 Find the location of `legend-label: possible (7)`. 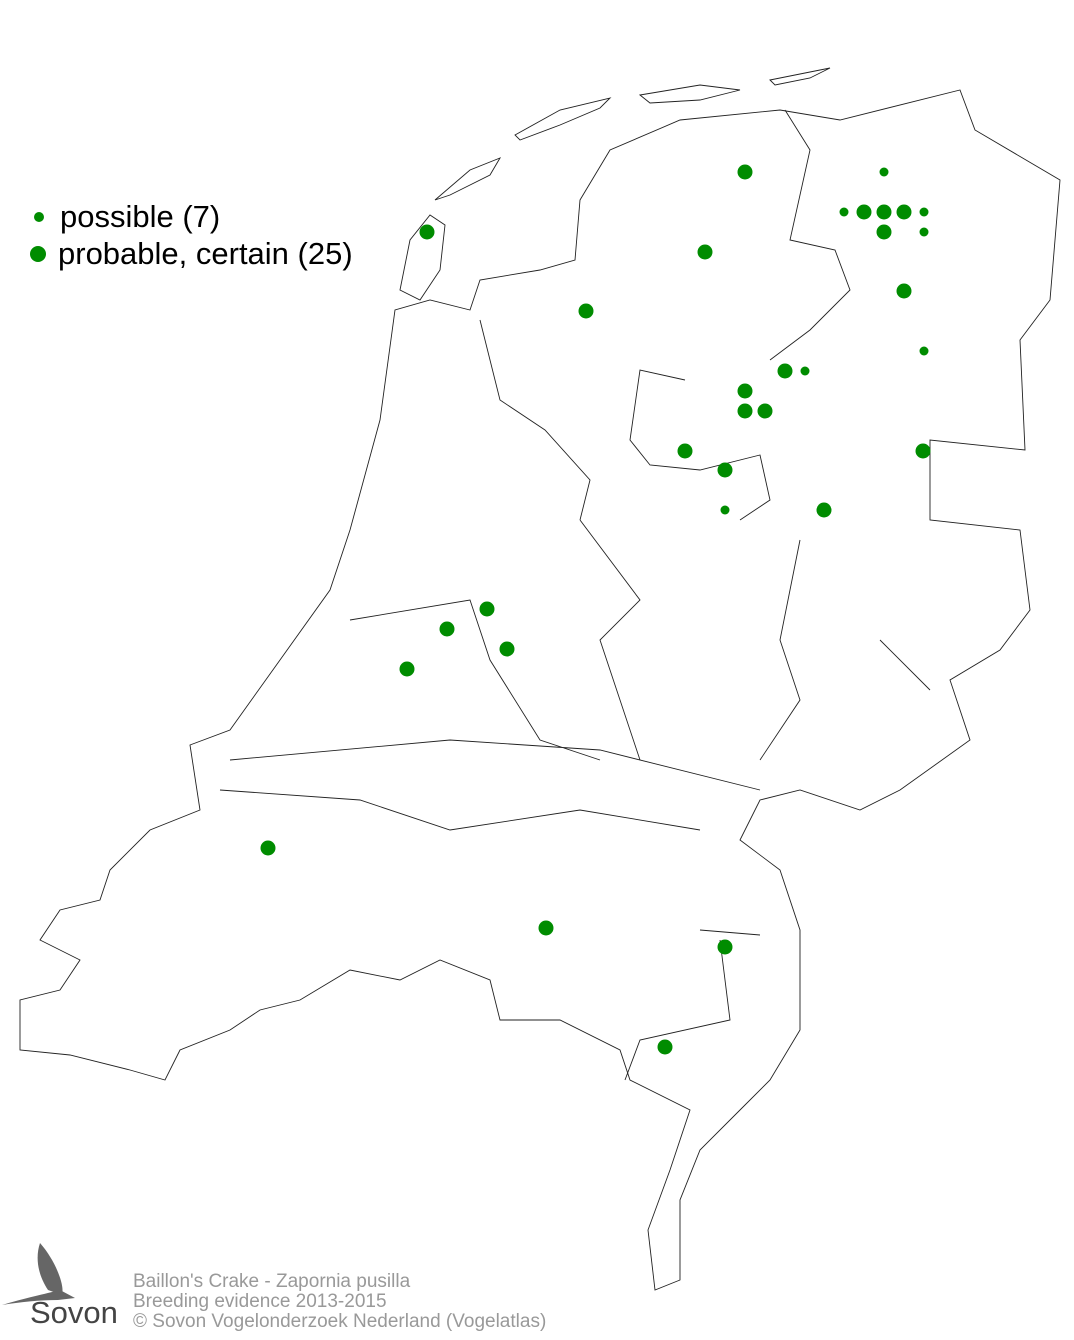

legend-label: possible (7) is located at coordinates (140, 216).